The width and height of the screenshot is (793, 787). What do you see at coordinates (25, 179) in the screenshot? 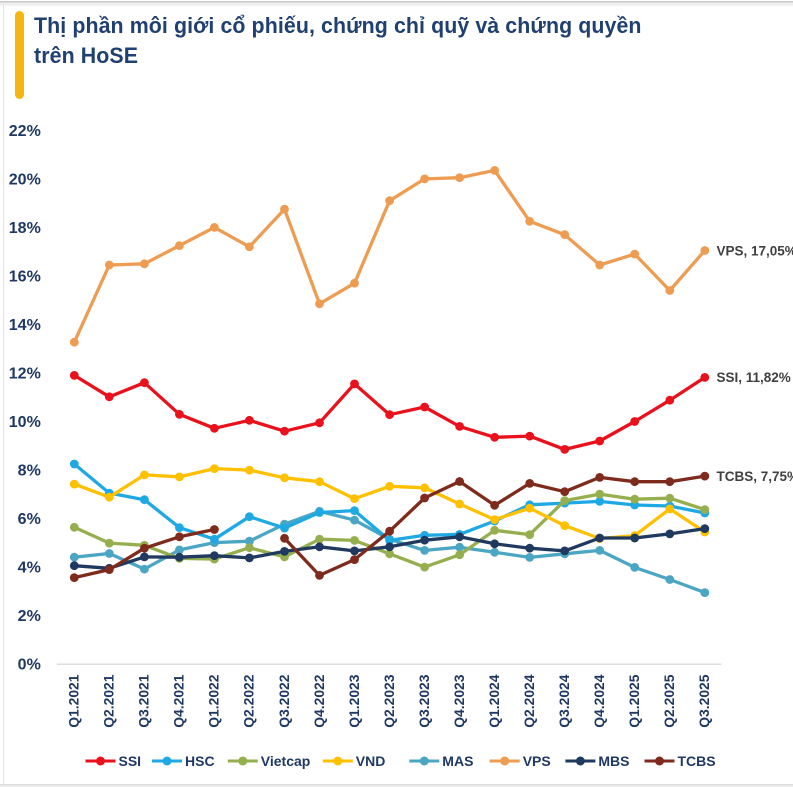
I see `svg-text: 20%` at bounding box center [25, 179].